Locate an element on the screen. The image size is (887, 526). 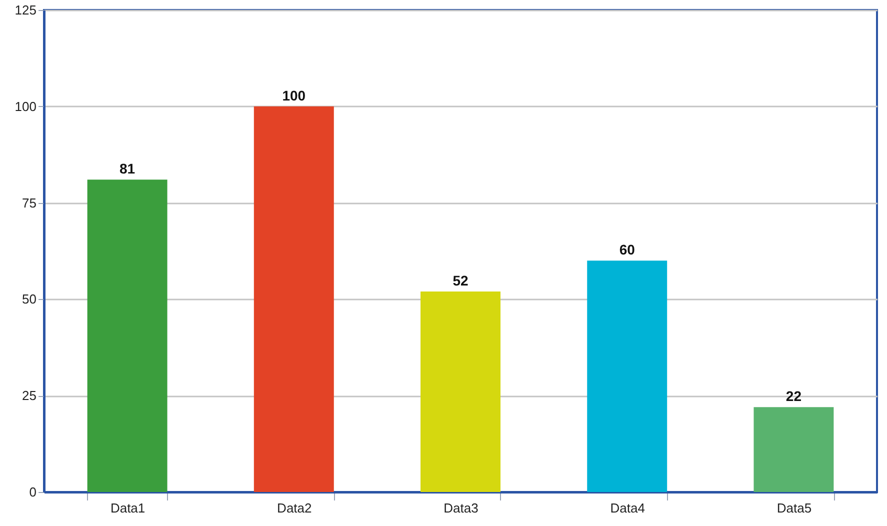
data-label: 60 is located at coordinates (627, 250).